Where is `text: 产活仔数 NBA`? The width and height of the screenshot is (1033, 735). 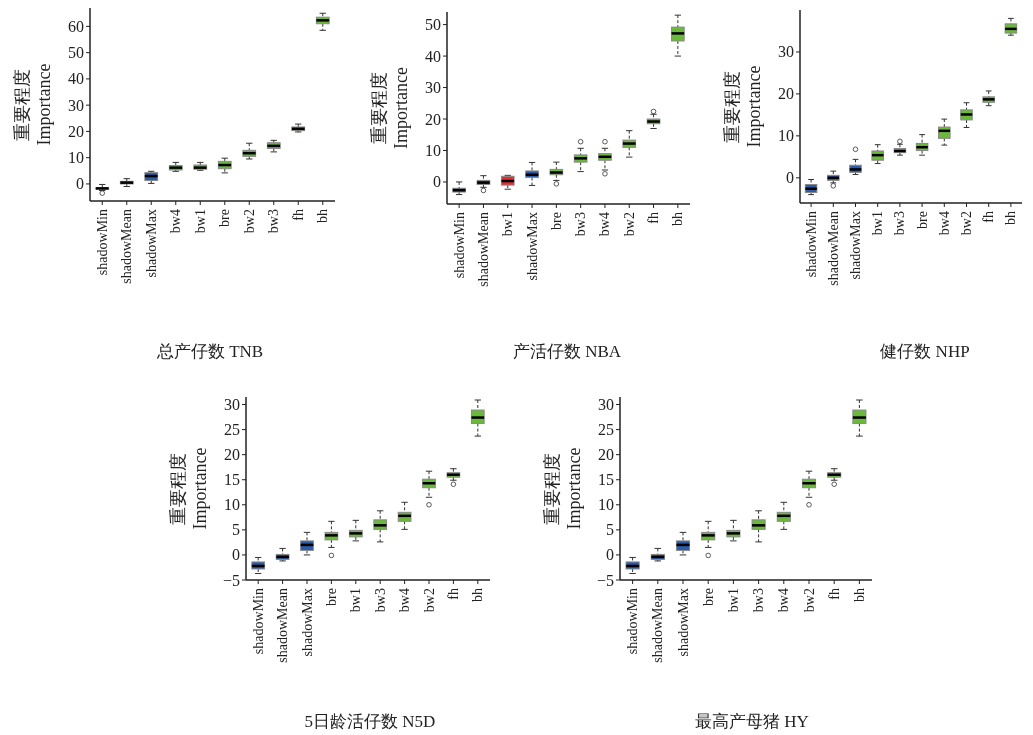
text: 产活仔数 NBA is located at coordinates (567, 351).